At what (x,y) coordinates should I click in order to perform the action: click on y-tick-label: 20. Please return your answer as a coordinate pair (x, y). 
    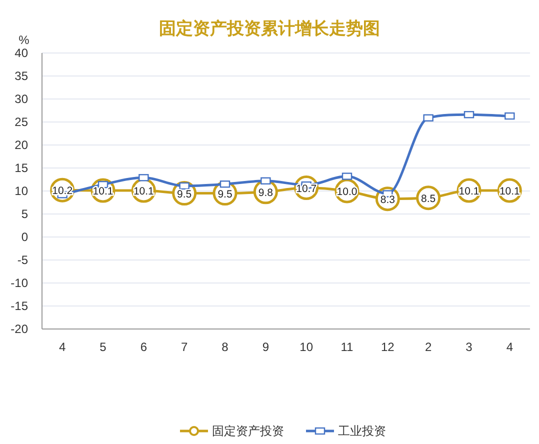
    Looking at the image, I should click on (21, 145).